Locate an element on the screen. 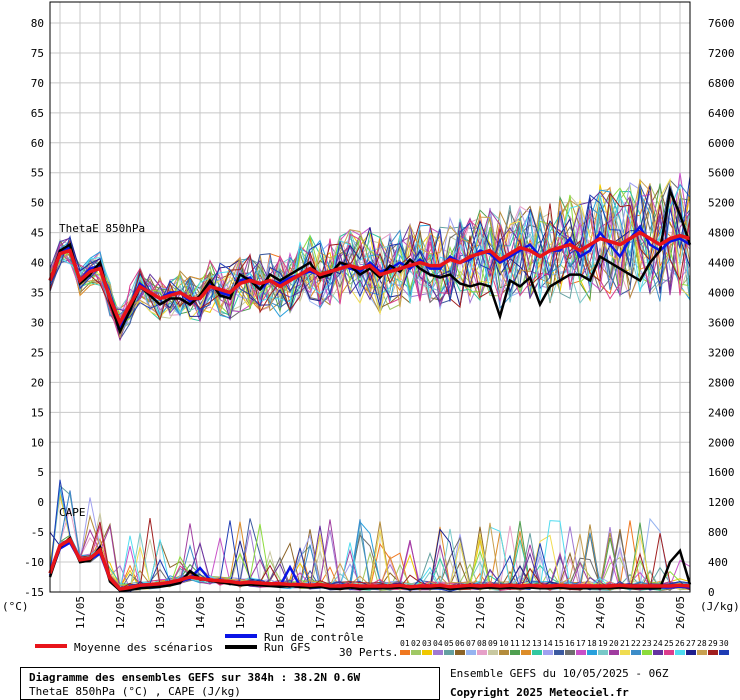 The image size is (740, 700). right-tick-label: 7600 is located at coordinates (721, 23).